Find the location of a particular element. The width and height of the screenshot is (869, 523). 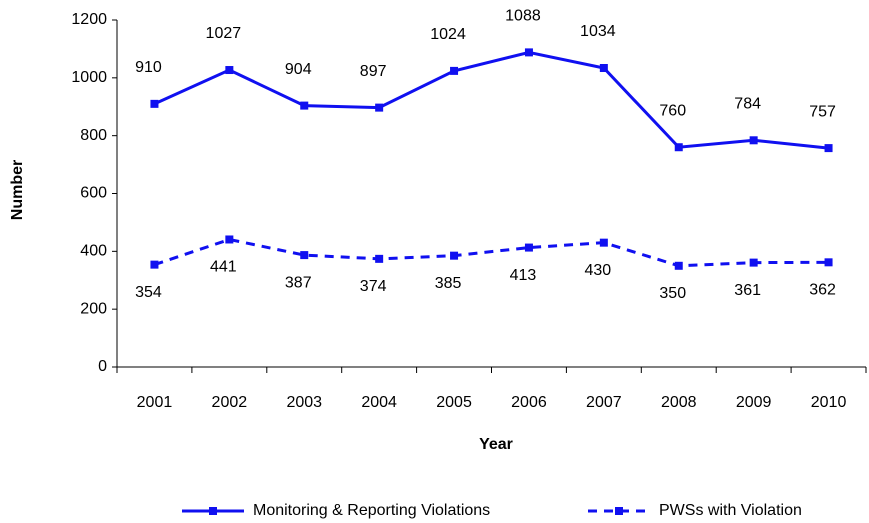

legend-label: Monitoring & Reporting Violations is located at coordinates (371, 510).